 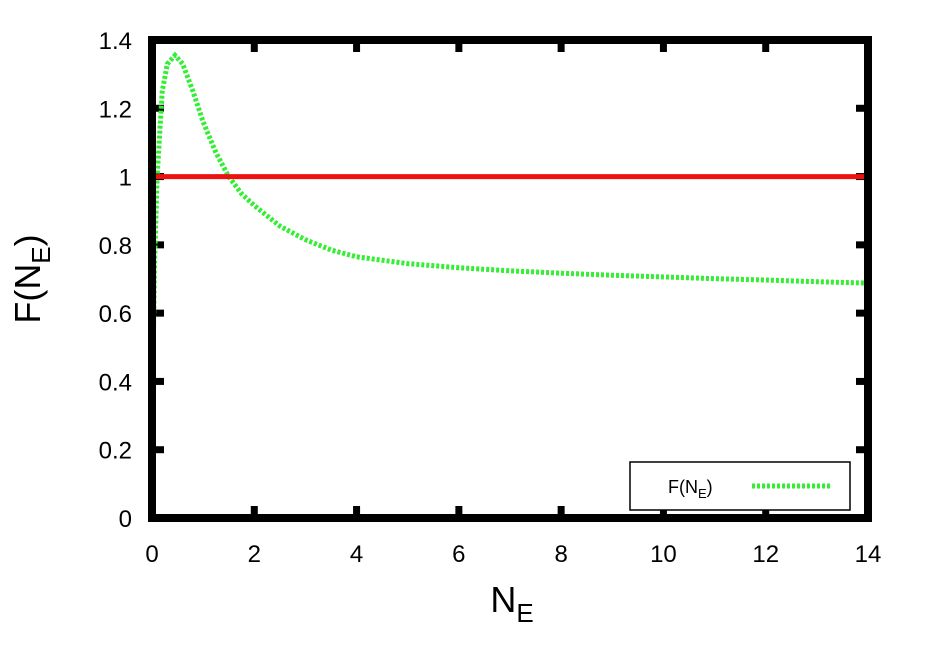 What do you see at coordinates (115, 246) in the screenshot?
I see `y-tick-label: 0.8` at bounding box center [115, 246].